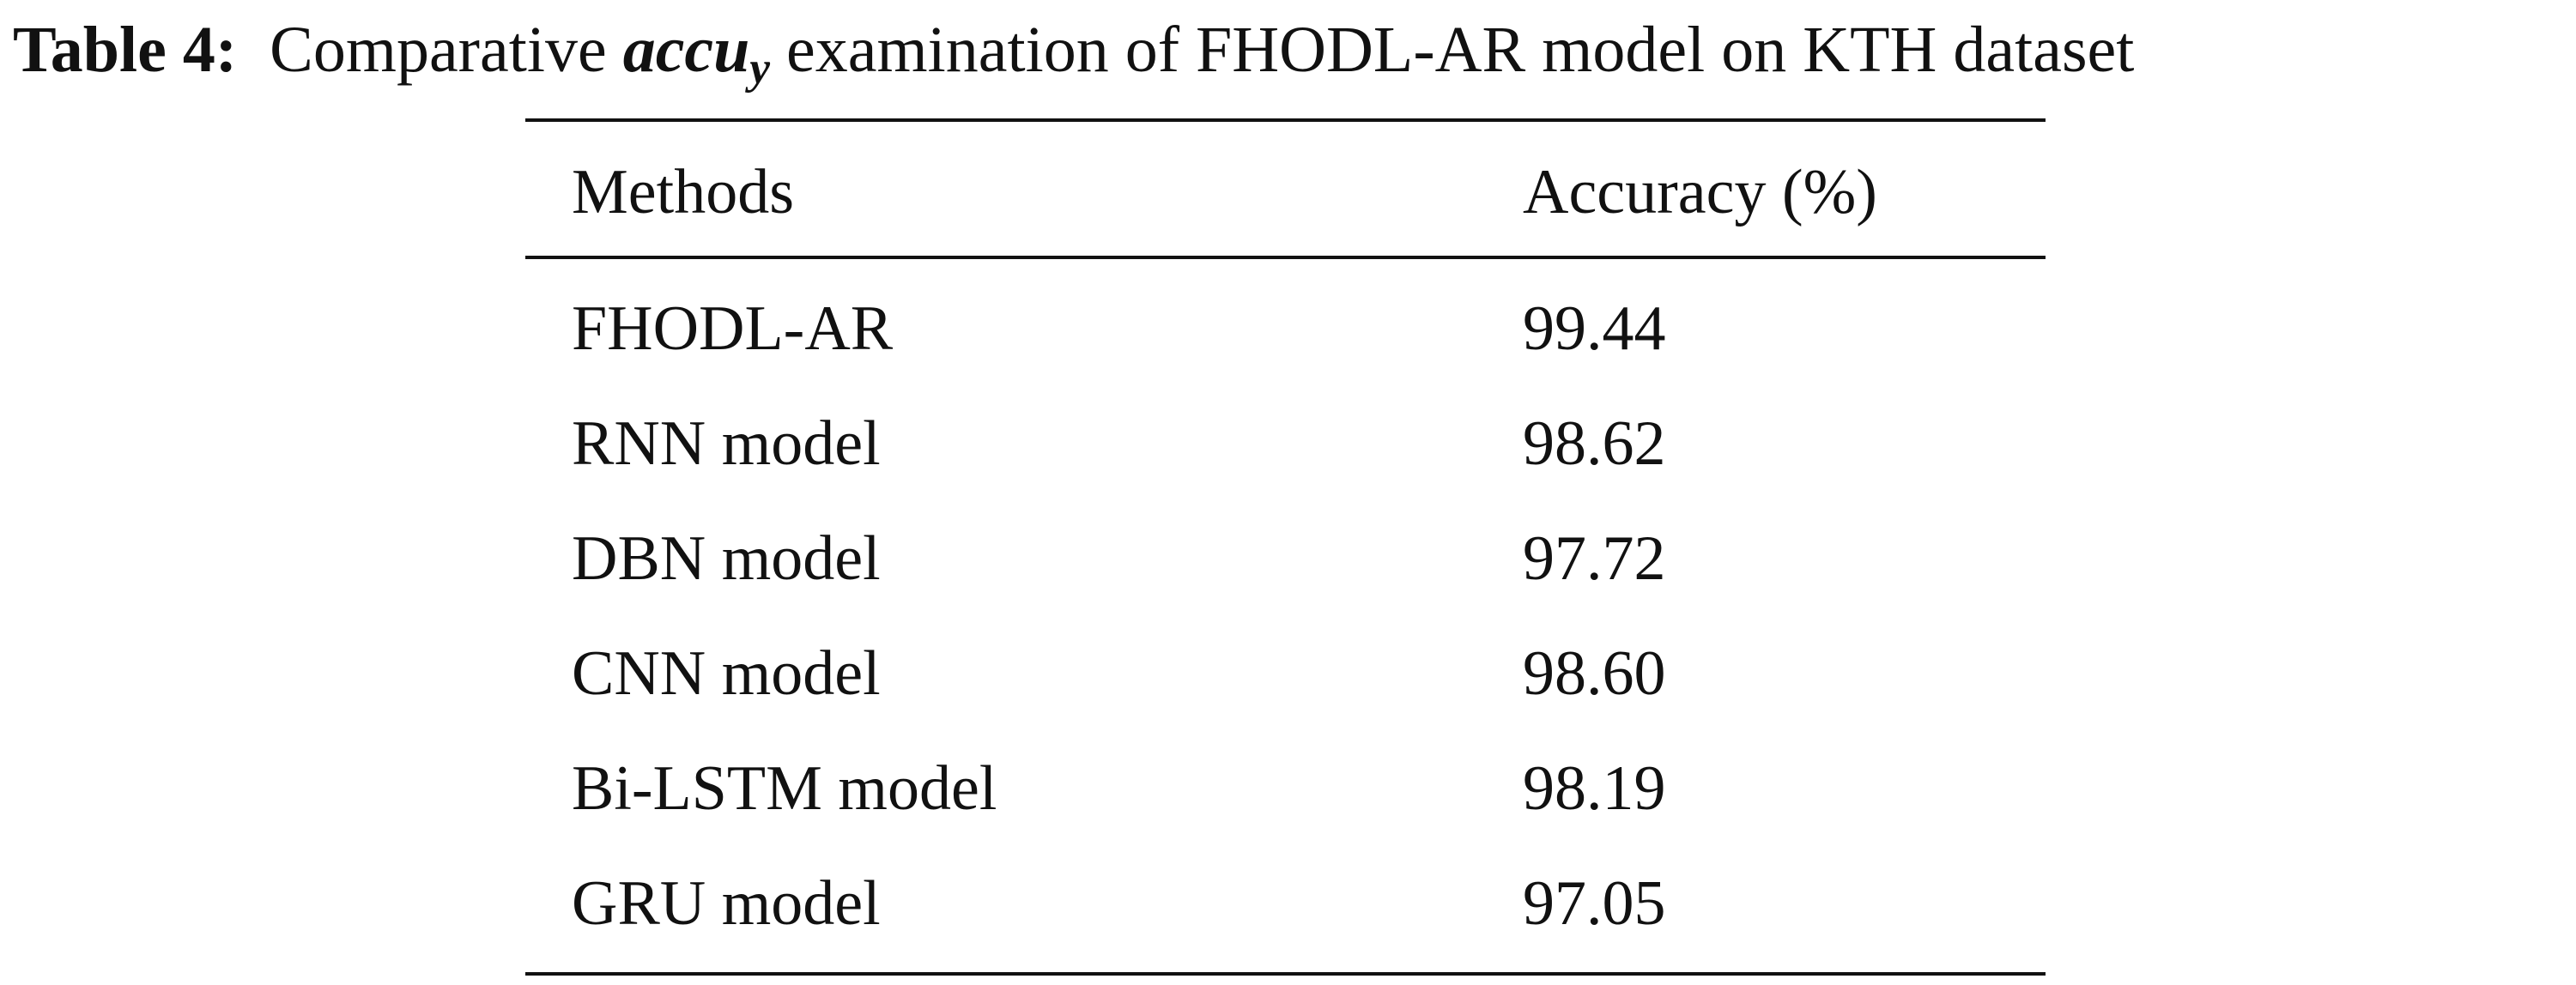 Image resolution: width=2576 pixels, height=985 pixels. I want to click on method-cell: GRU model, so click(726, 903).